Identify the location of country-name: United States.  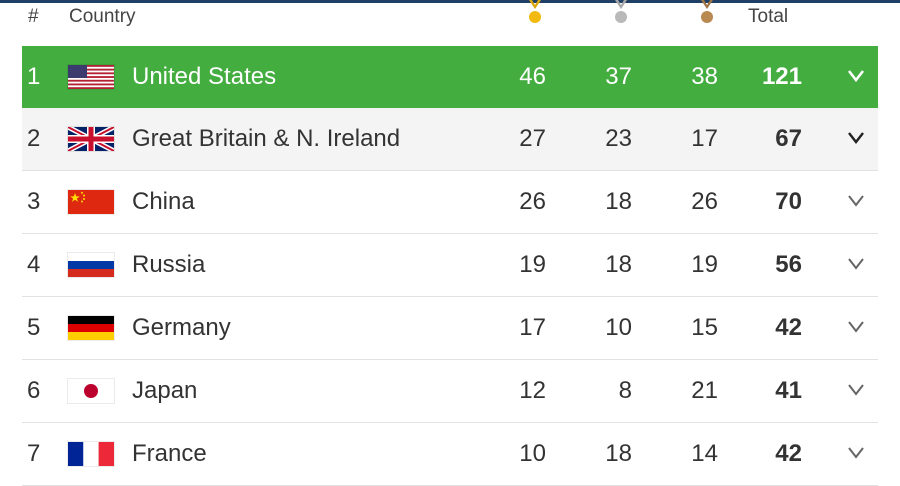
(204, 76).